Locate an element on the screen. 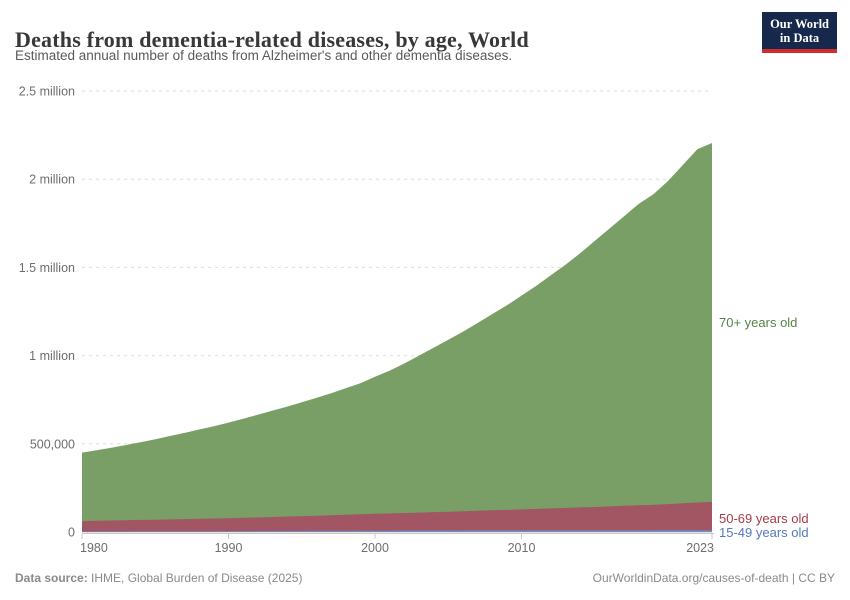  y-axis-tick-label: 500,000 is located at coordinates (52, 444).